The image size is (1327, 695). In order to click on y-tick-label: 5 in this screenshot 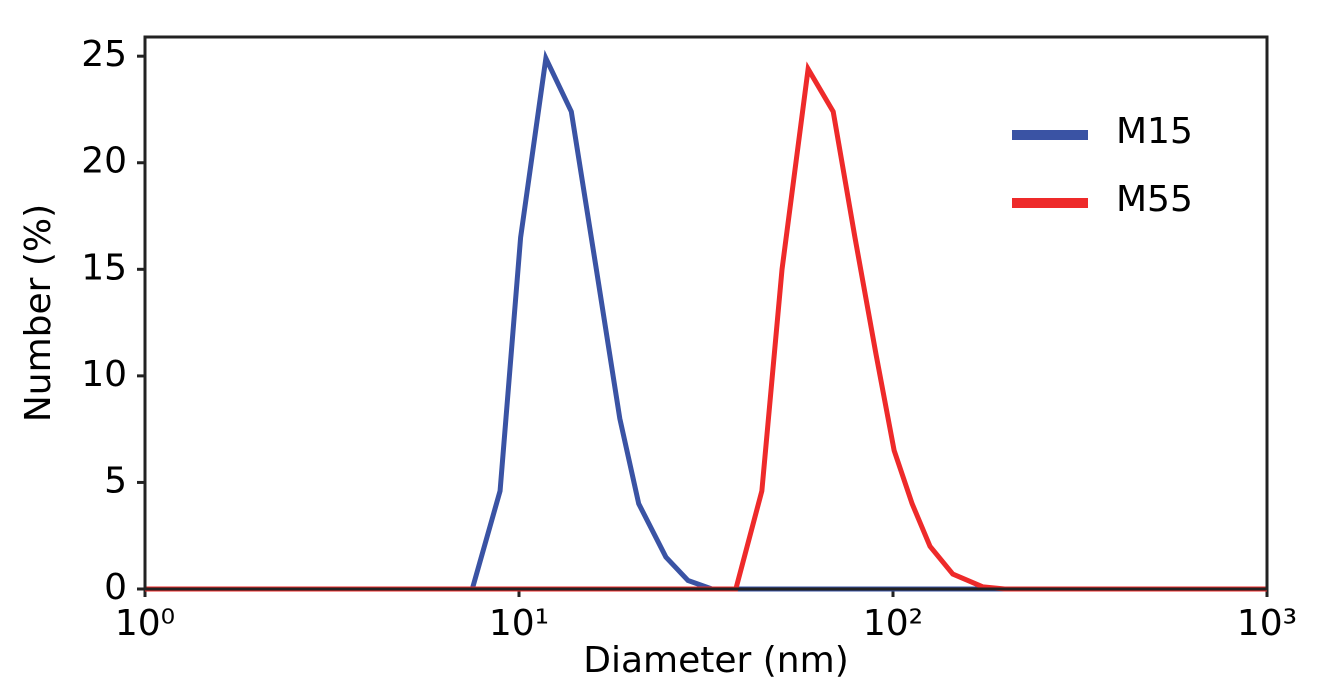, I will do `click(115, 480)`.